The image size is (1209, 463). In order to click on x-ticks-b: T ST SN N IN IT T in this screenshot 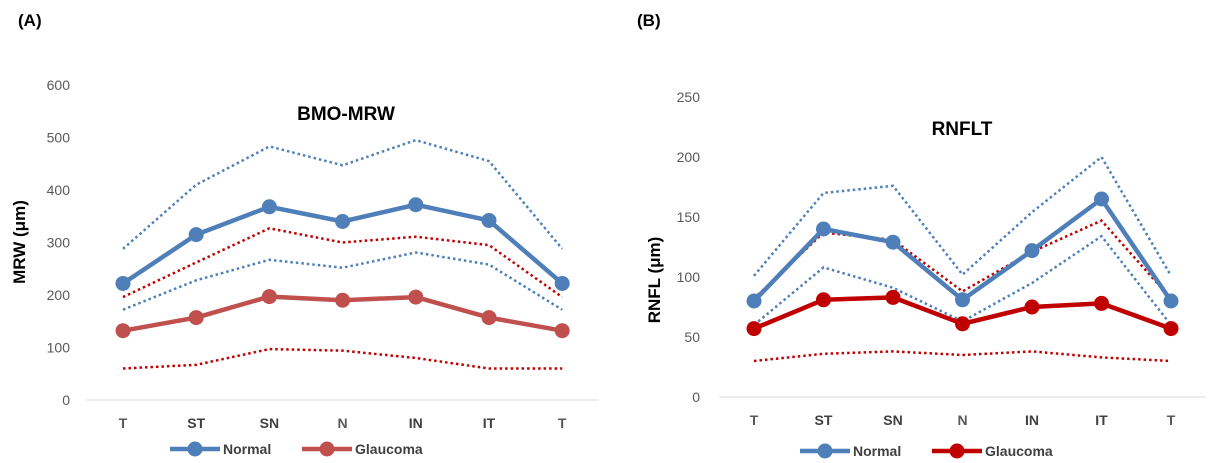, I will do `click(963, 420)`.